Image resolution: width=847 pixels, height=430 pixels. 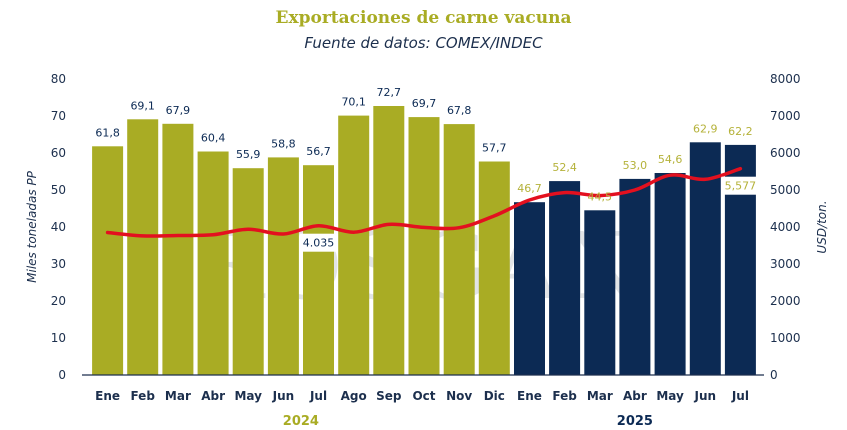 I want to click on x-tick-6: Jul, so click(x=318, y=396).